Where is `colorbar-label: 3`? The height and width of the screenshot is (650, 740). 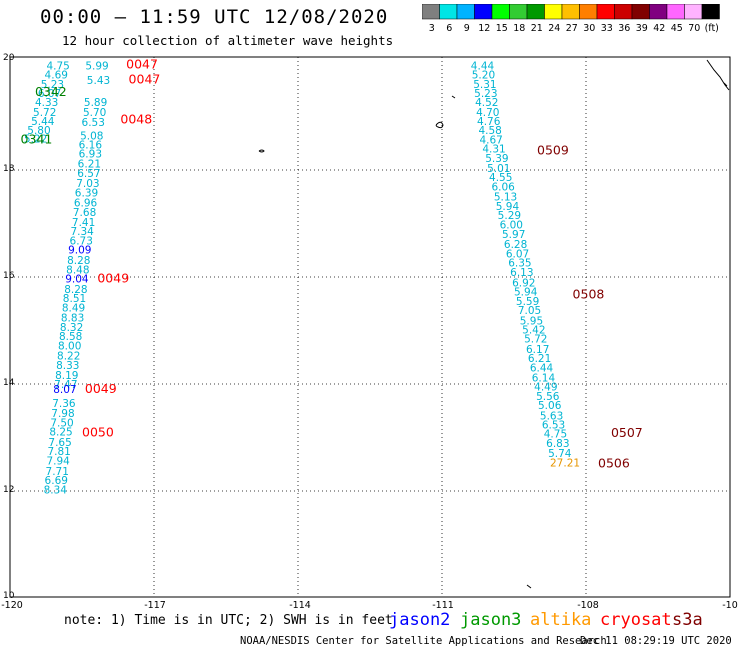
colorbar-label: 3 is located at coordinates (432, 28).